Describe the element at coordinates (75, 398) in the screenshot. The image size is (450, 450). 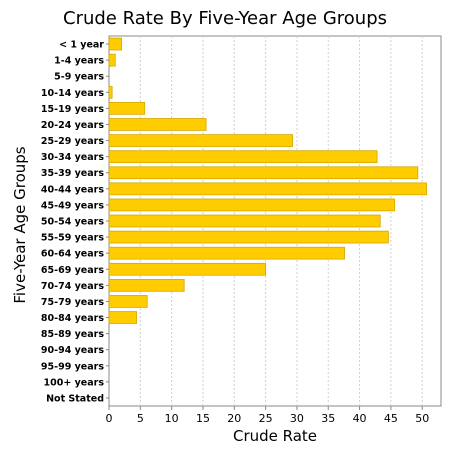
I see `y-tick-label: Not Stated` at that location.